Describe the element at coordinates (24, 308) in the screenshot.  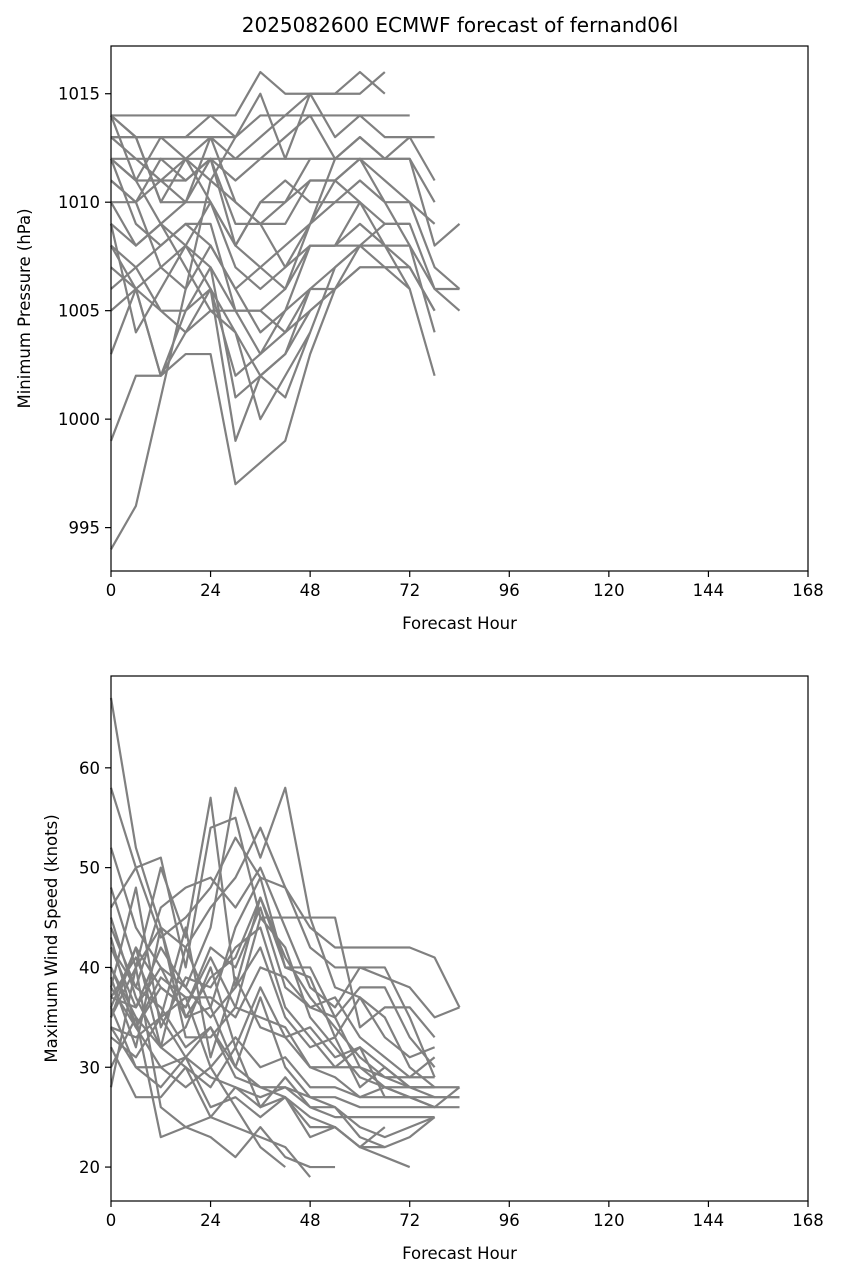
I see `pressure-y-axis-label: Minimum Pressure (hPa)` at that location.